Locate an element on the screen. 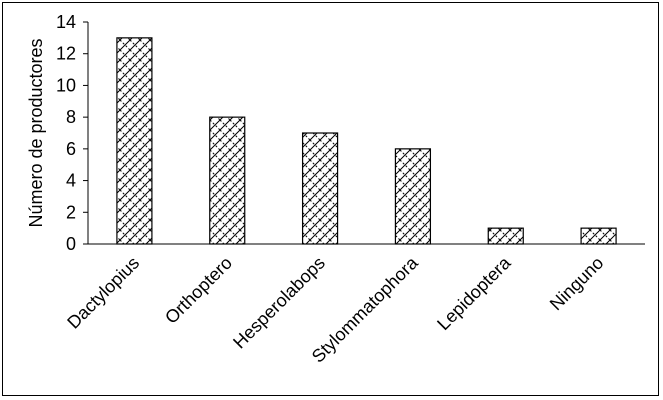 The image size is (663, 400). y-tick-label: 12 is located at coordinates (66, 54).